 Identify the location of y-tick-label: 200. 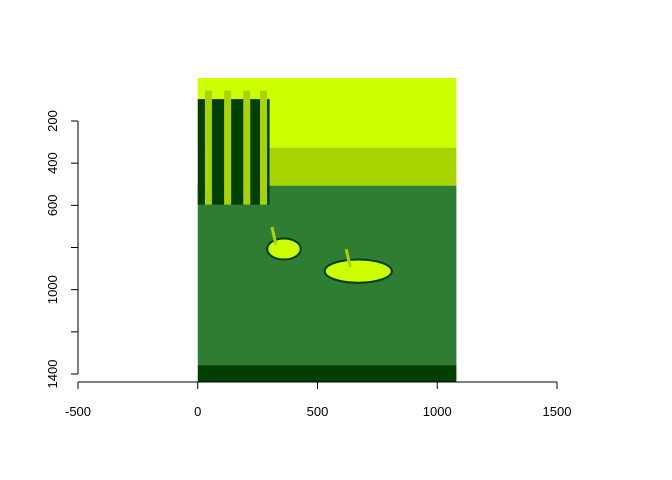
(52, 121).